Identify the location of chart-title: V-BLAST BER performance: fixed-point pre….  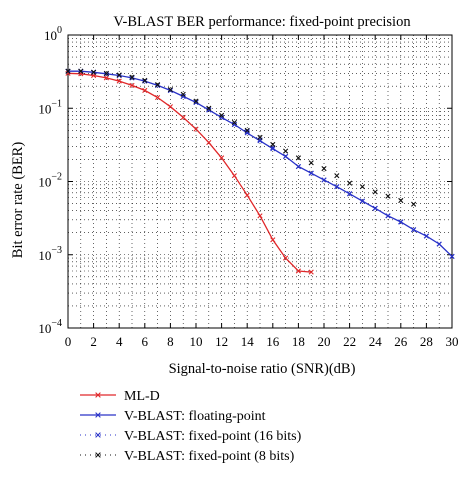
(262, 22).